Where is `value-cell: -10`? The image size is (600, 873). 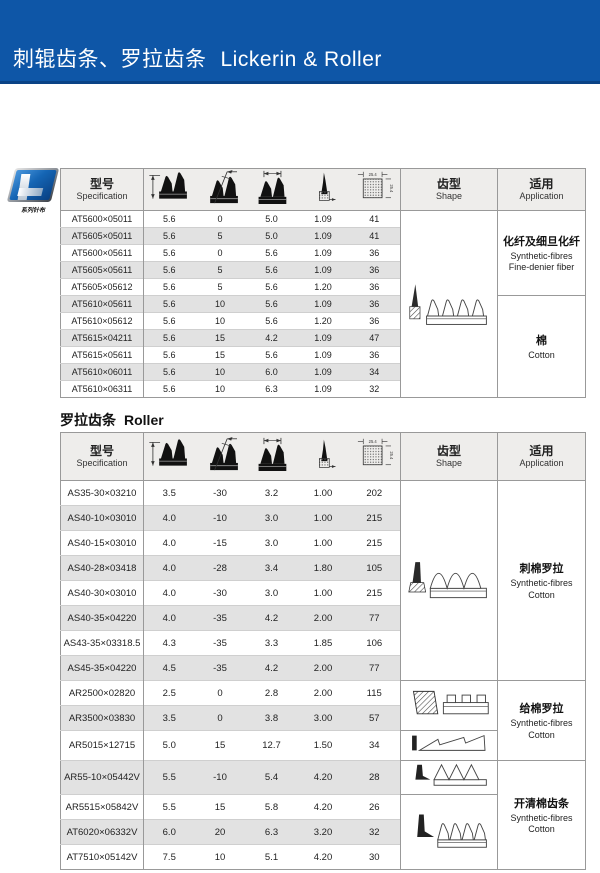 value-cell: -10 is located at coordinates (220, 518).